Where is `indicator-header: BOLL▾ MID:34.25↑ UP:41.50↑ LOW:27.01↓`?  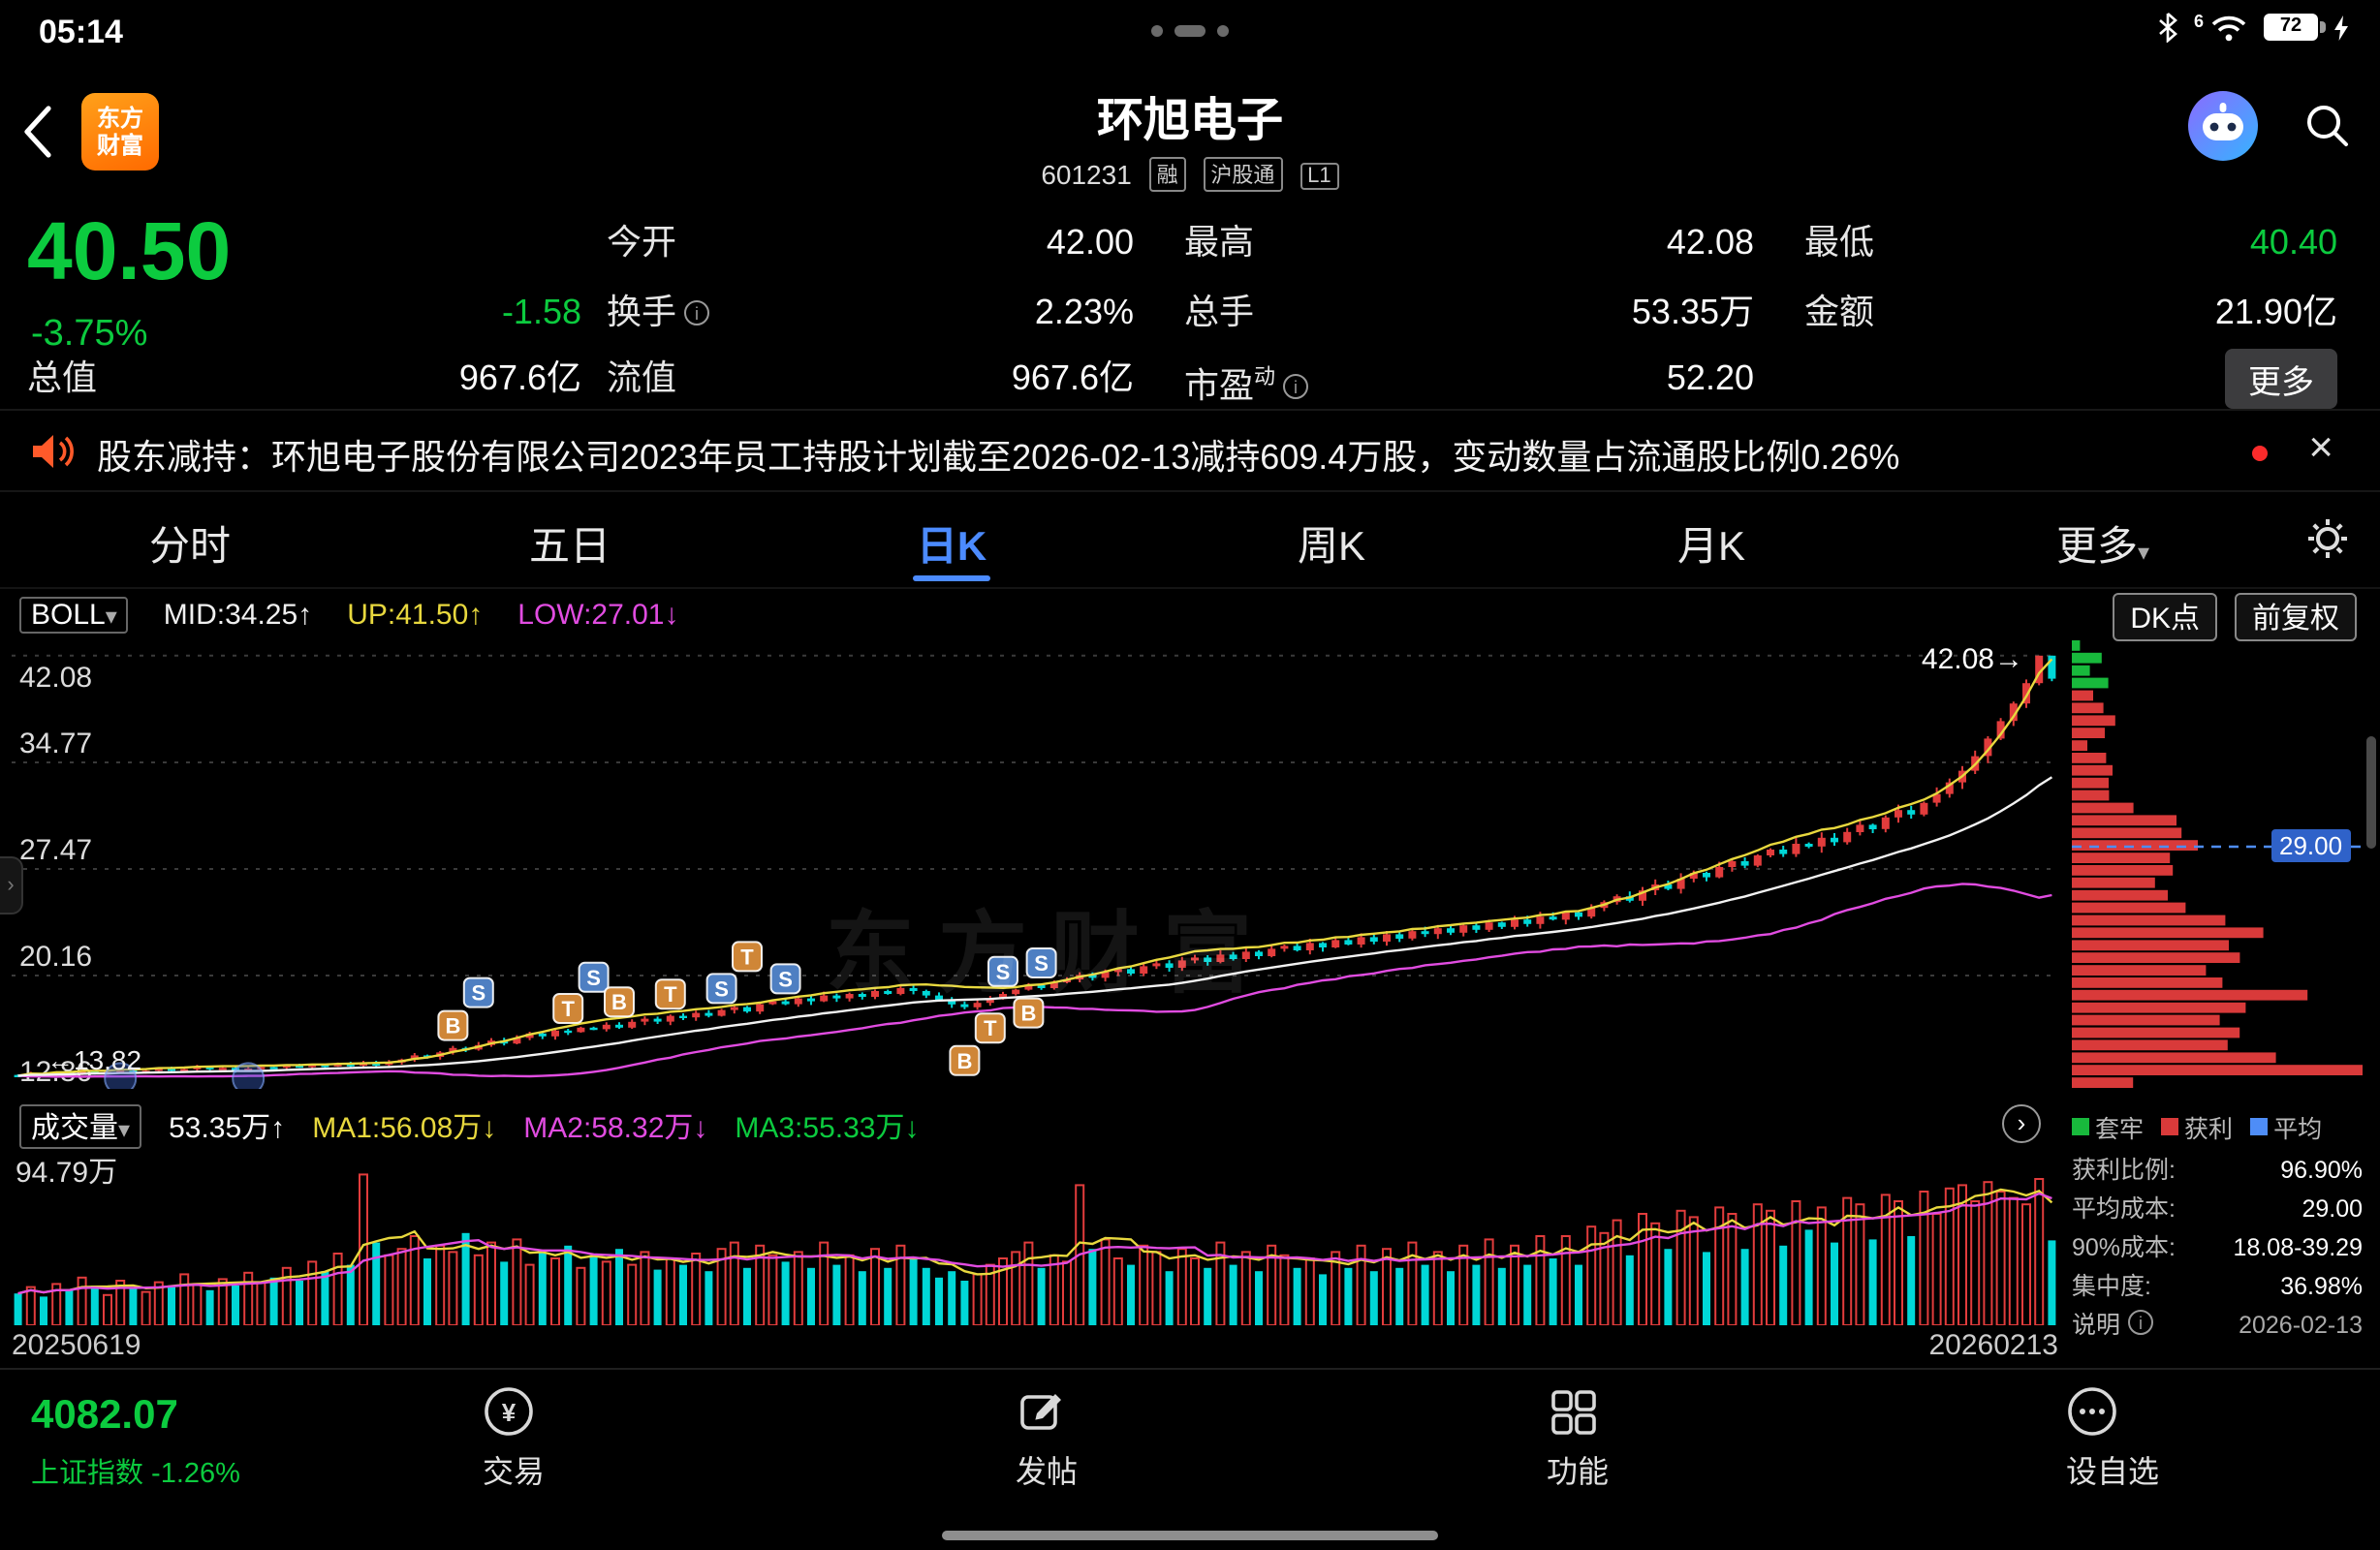 indicator-header: BOLL▾ MID:34.25↑ UP:41.50↑ LOW:27.01↓ is located at coordinates (1028, 614).